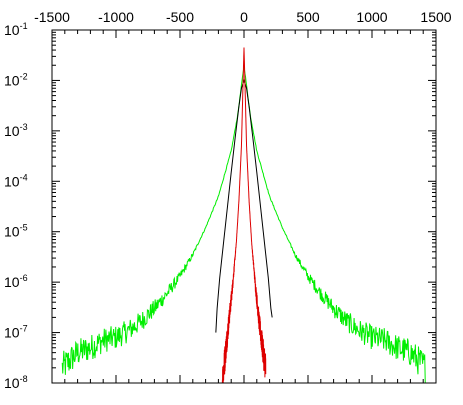 The height and width of the screenshot is (405, 463). What do you see at coordinates (308, 17) in the screenshot?
I see `x-tick-label: 500` at bounding box center [308, 17].